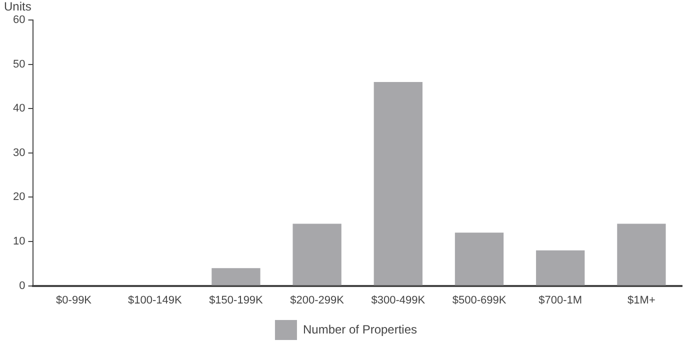 The width and height of the screenshot is (700, 350). What do you see at coordinates (22, 286) in the screenshot?
I see `y-tick-label: 0` at bounding box center [22, 286].